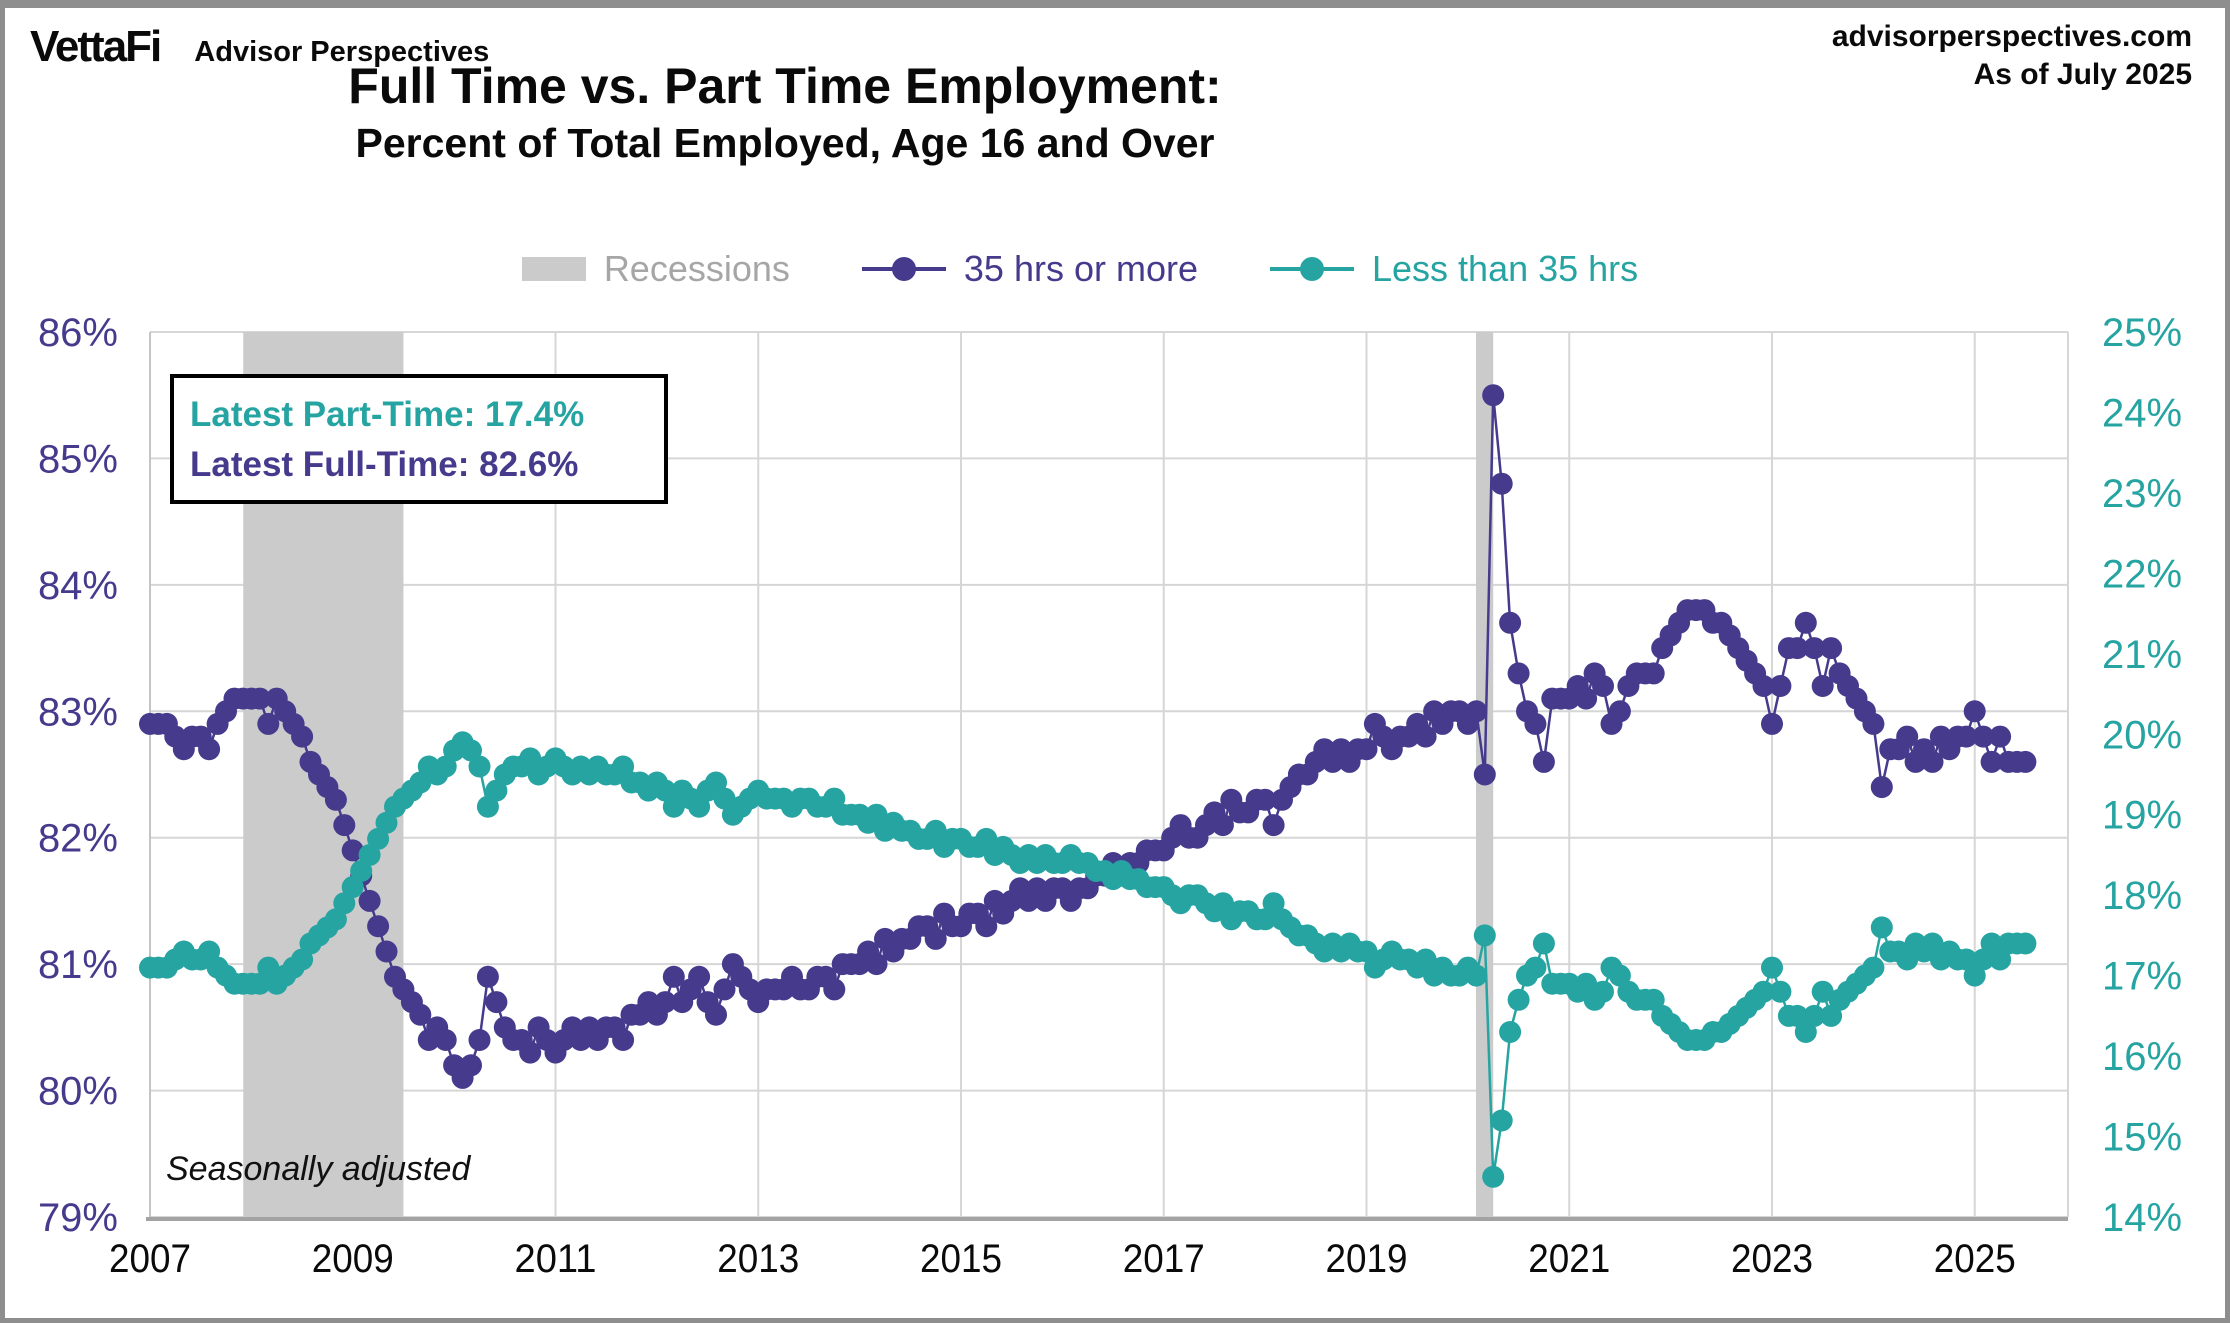 Image resolution: width=2230 pixels, height=1323 pixels. What do you see at coordinates (78, 333) in the screenshot?
I see `svg-text: 86%` at bounding box center [78, 333].